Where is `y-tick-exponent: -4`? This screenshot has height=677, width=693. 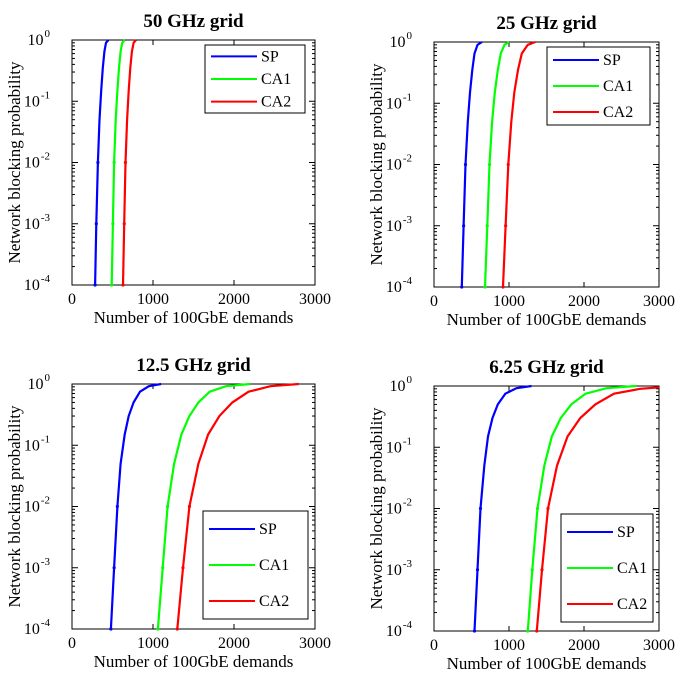
y-tick-exponent: -4 is located at coordinates (408, 281).